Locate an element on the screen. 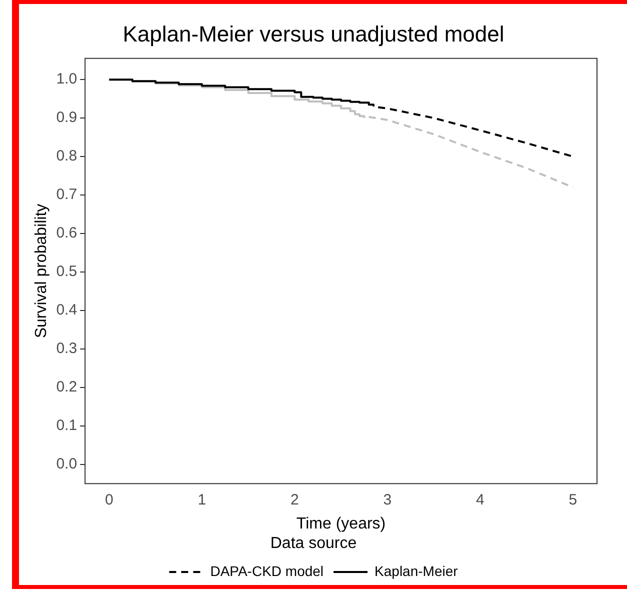 The width and height of the screenshot is (627, 593). y-tick-label: 0.2 is located at coordinates (67, 387).